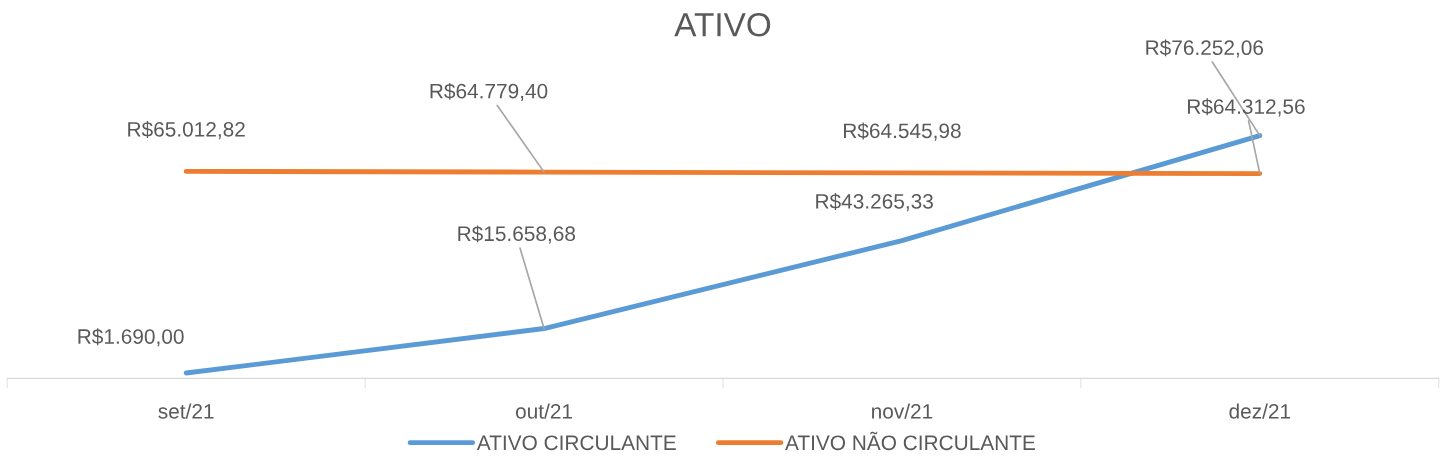 This screenshot has height=473, width=1446. Describe the element at coordinates (722, 24) in the screenshot. I see `chart-title: ATIVO` at that location.